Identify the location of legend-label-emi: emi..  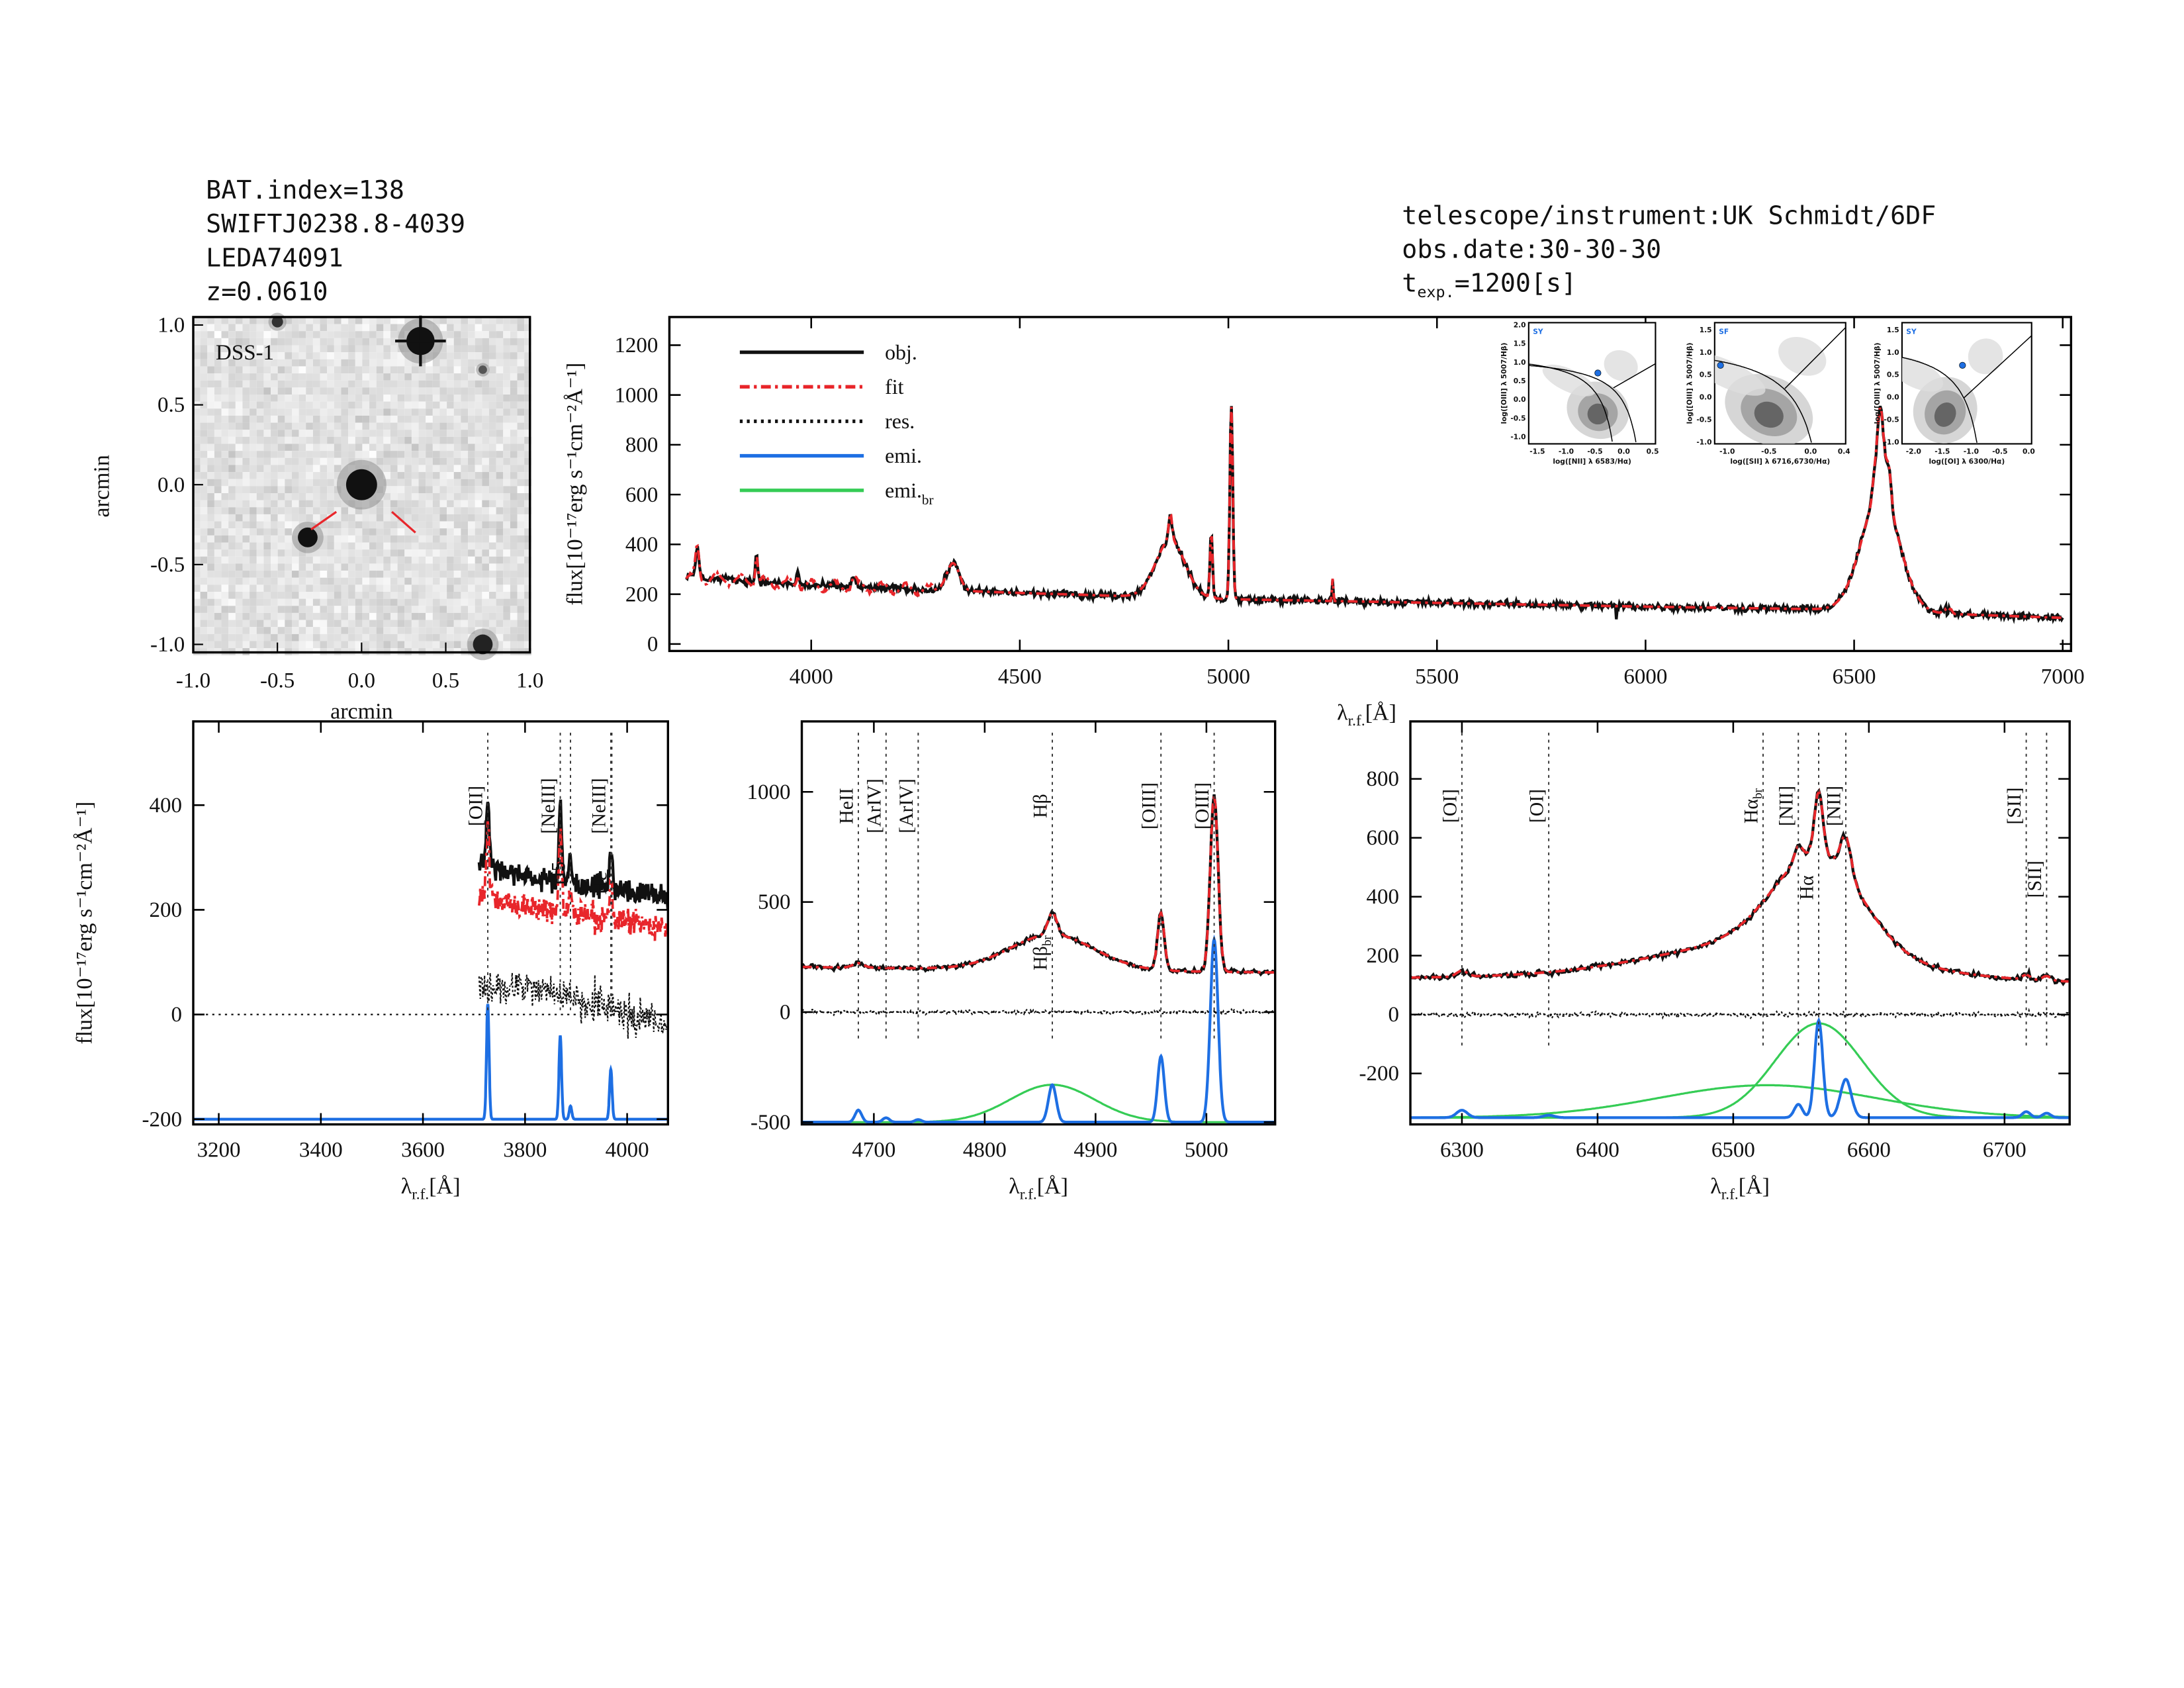
(903, 455).